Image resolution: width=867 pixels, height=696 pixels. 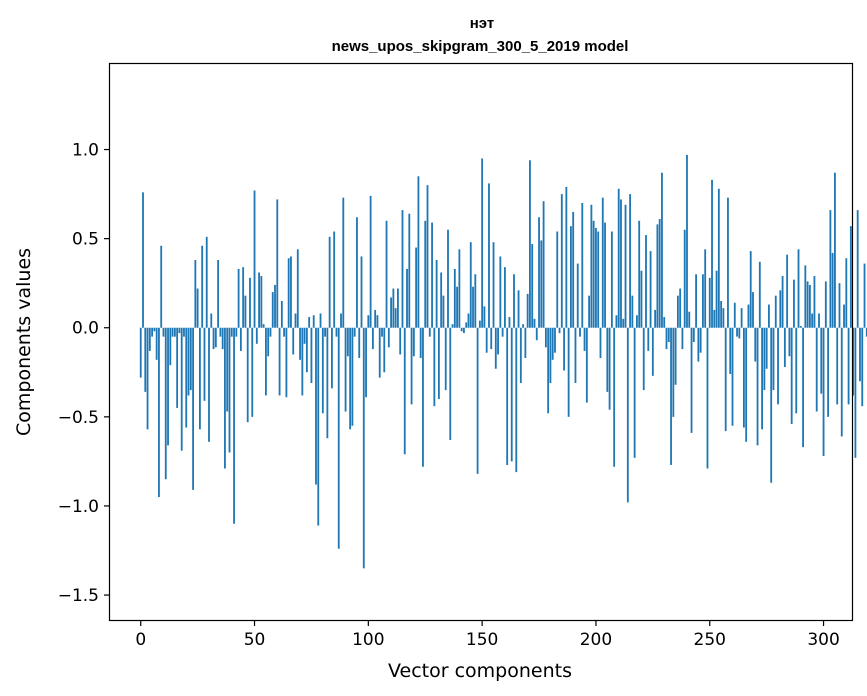 I want to click on y-tick-label: −1.5, so click(x=78, y=596).